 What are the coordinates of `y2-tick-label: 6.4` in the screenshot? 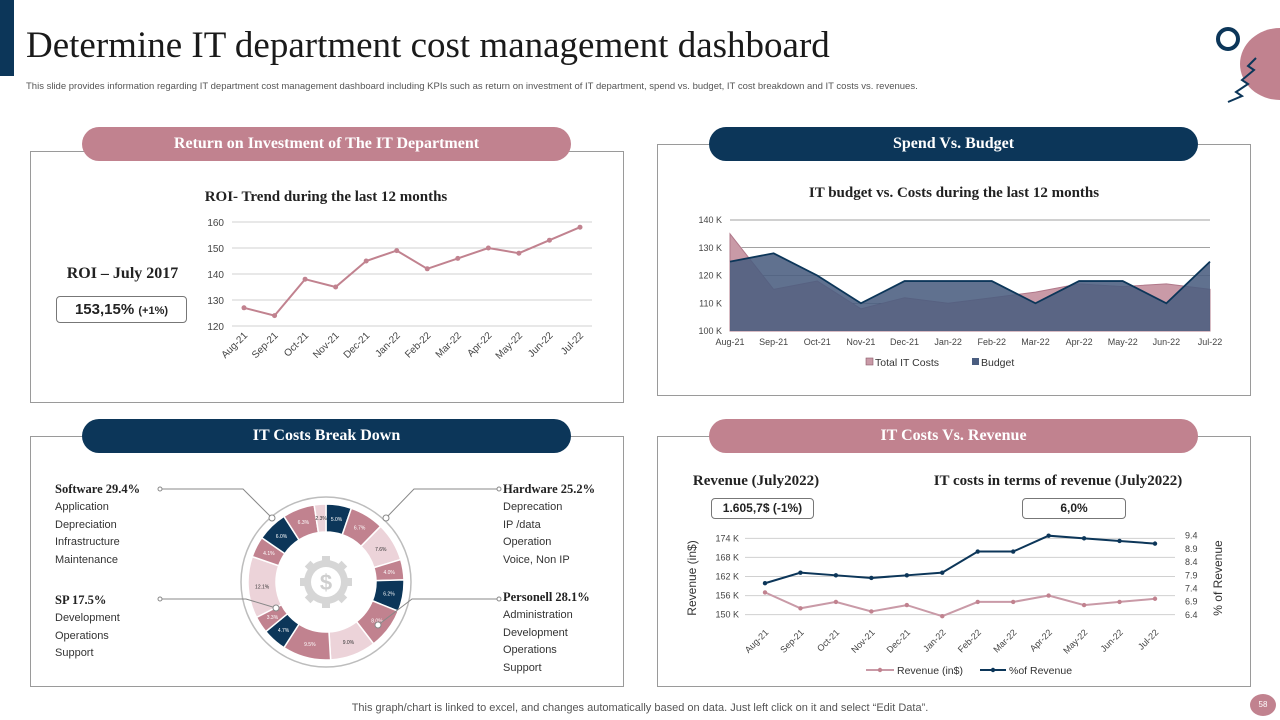 It's located at (1191, 615).